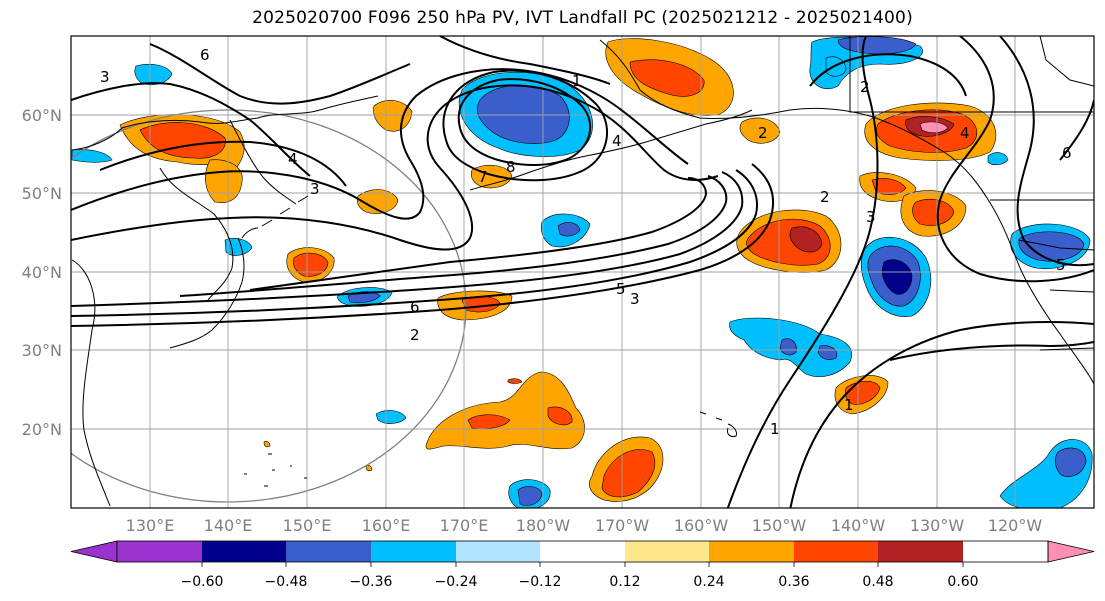  I want to click on lon-label: 120°W, so click(1015, 525).